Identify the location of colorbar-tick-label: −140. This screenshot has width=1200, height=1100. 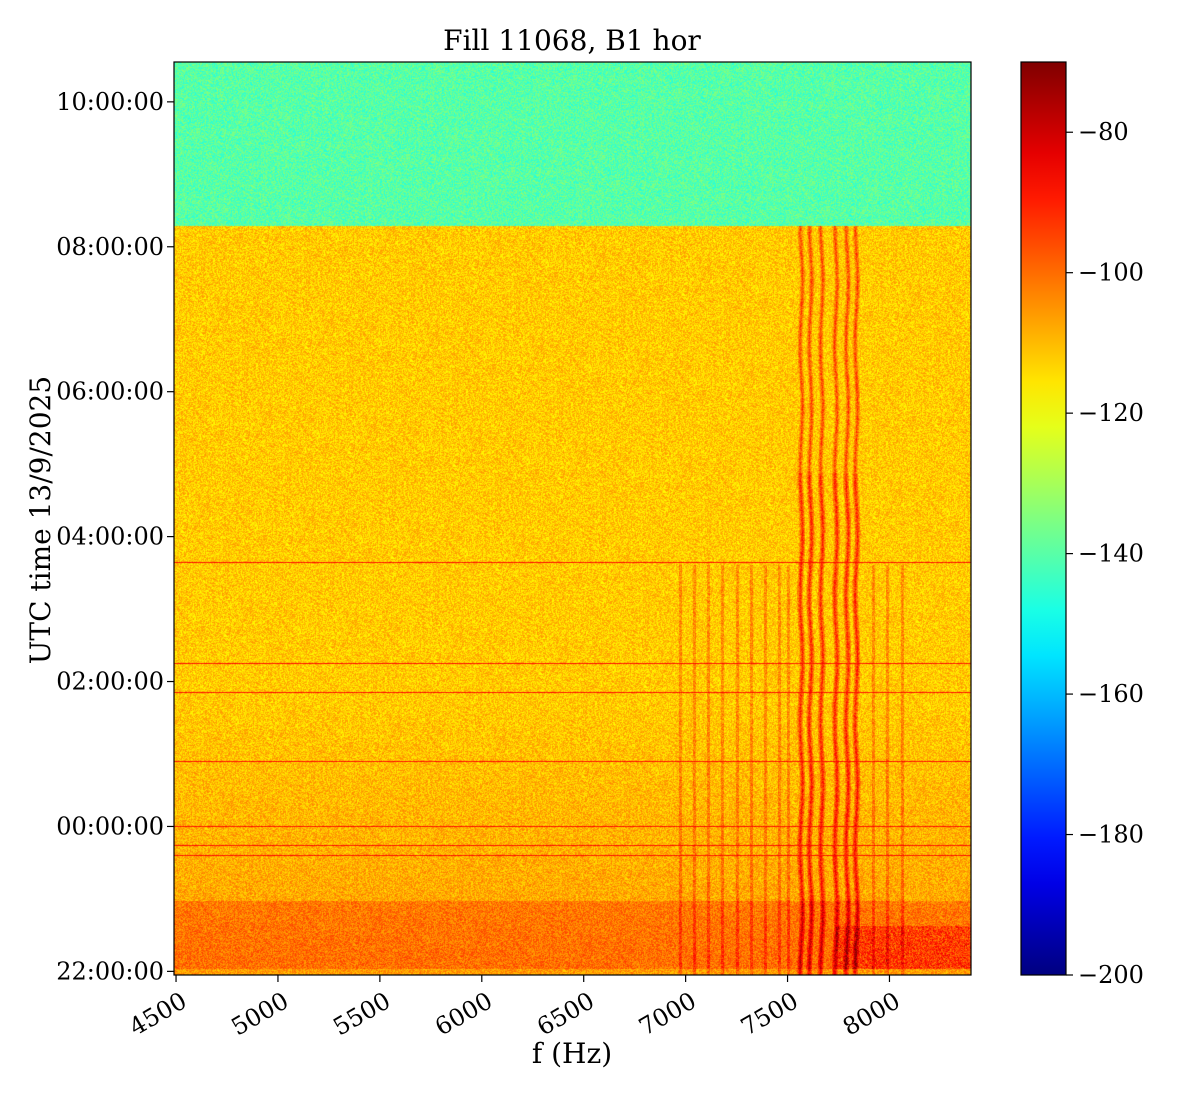
(1111, 554).